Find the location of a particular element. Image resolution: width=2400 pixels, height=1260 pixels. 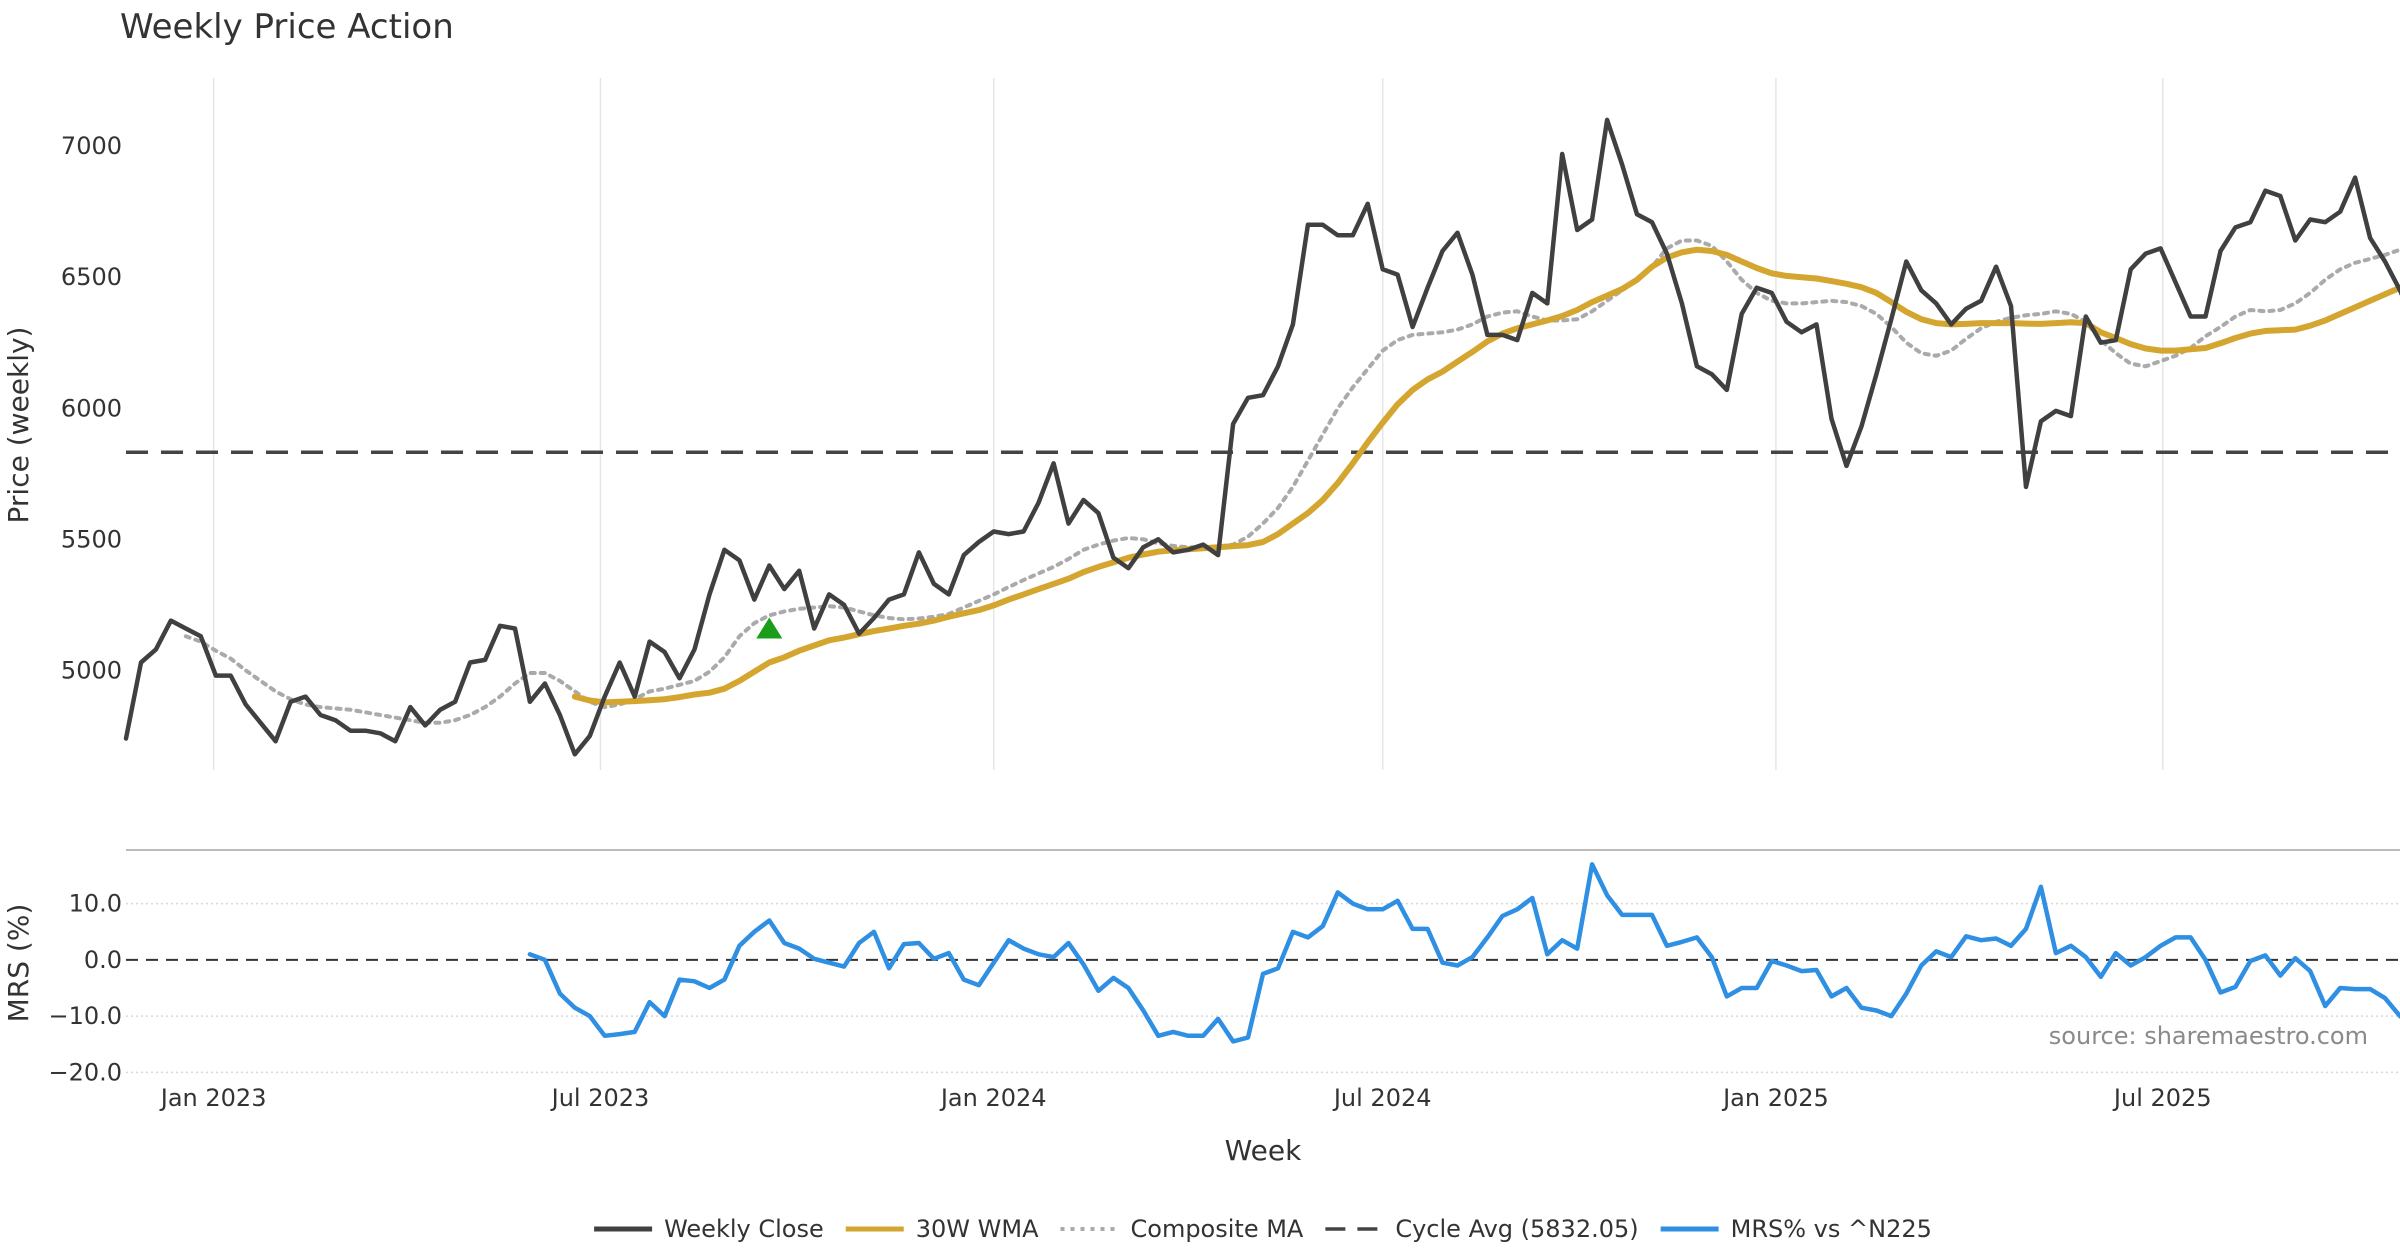

price-y-axis-title: Price (weekly) is located at coordinates (18, 425).